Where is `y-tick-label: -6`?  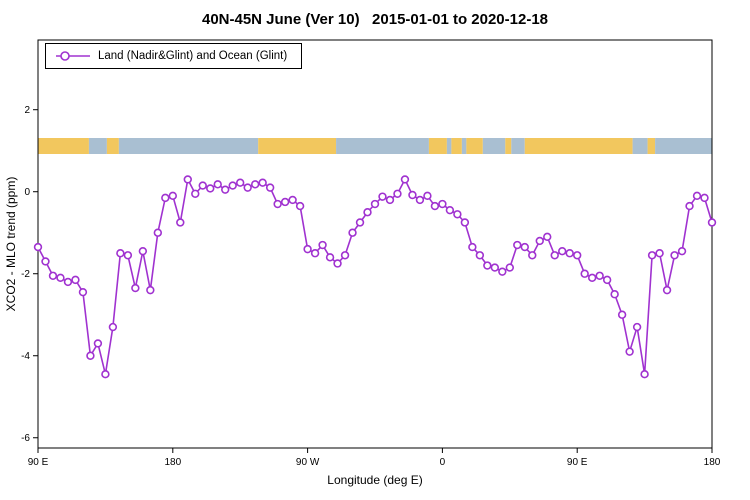 y-tick-label: -6 is located at coordinates (25, 438).